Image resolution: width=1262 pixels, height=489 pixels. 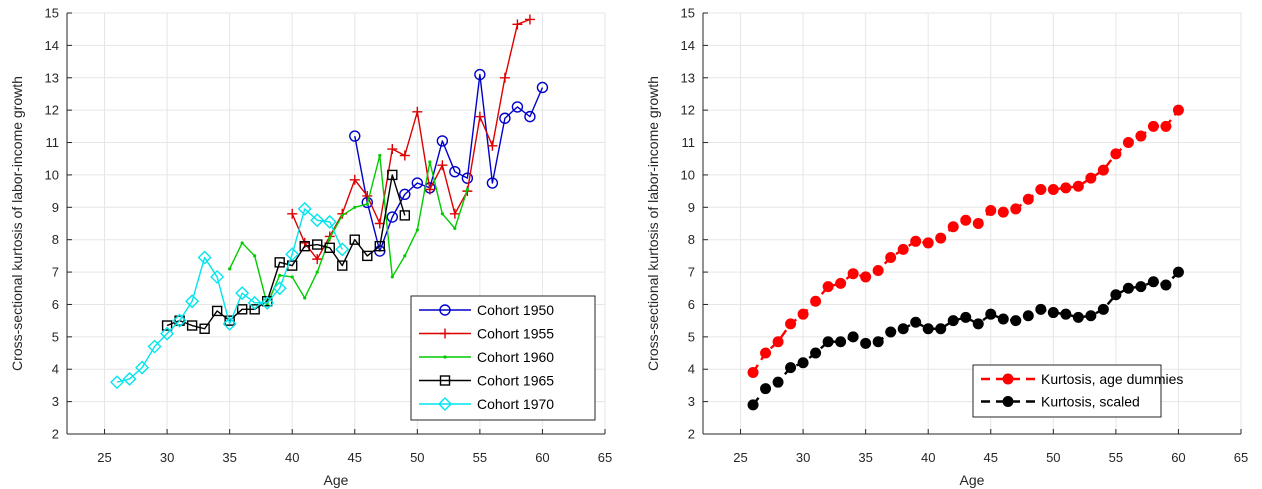 I want to click on x-tick-label: 45, so click(x=991, y=457).